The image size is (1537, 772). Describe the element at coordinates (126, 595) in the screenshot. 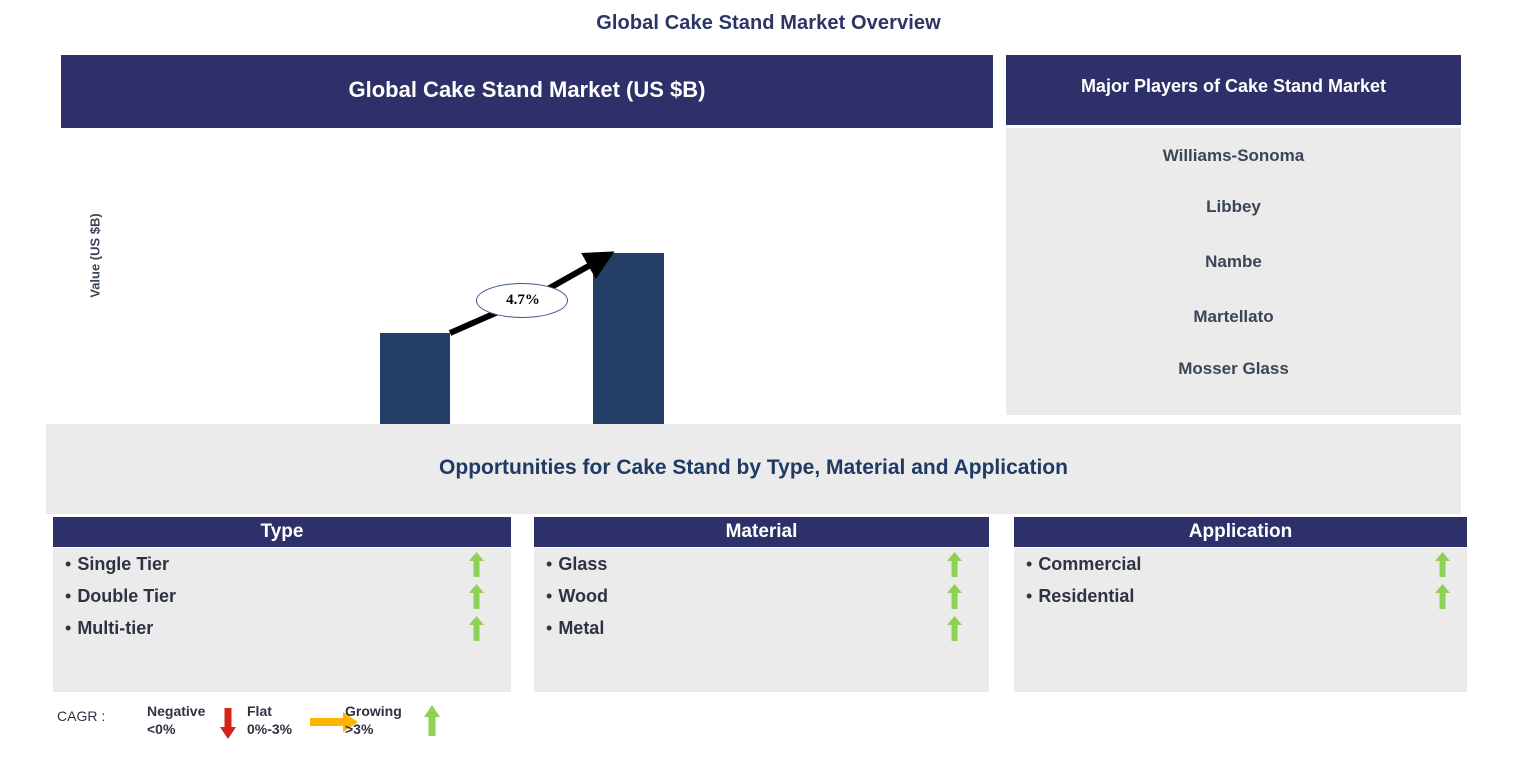

I see `segment-item-label: Double Tier` at that location.